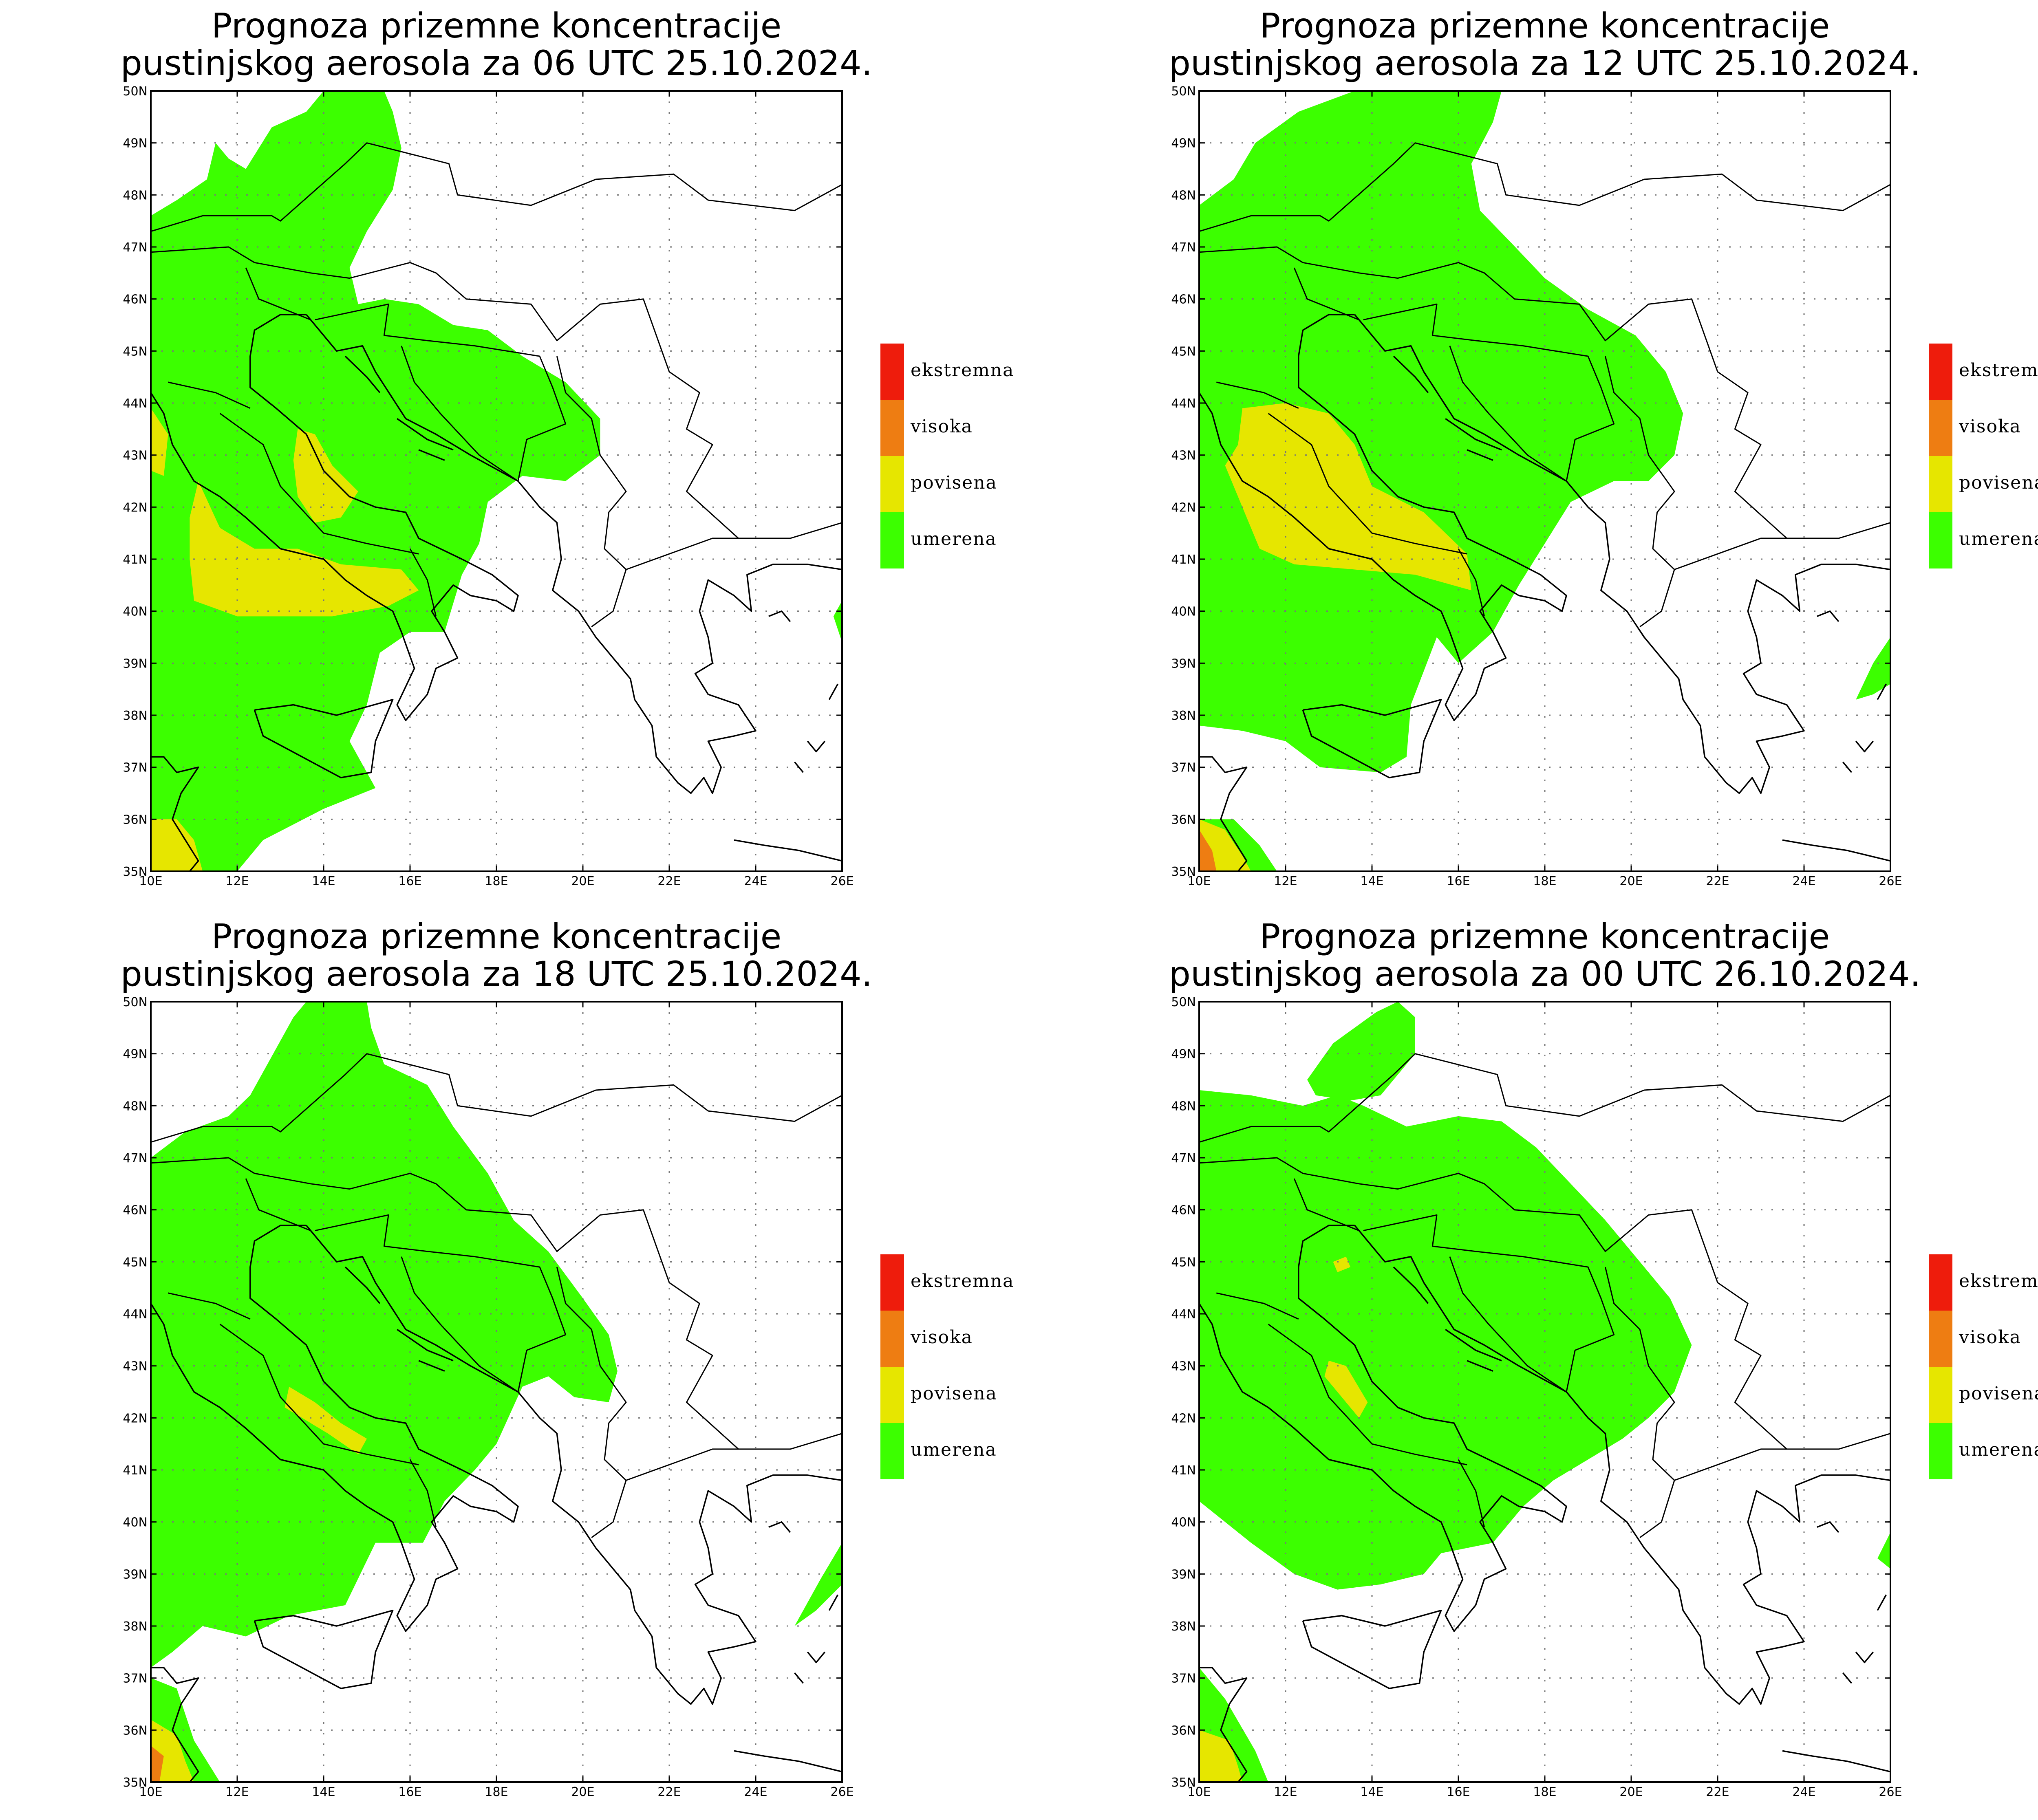  I want to click on lon-tick-label: 10E, so click(151, 1792).